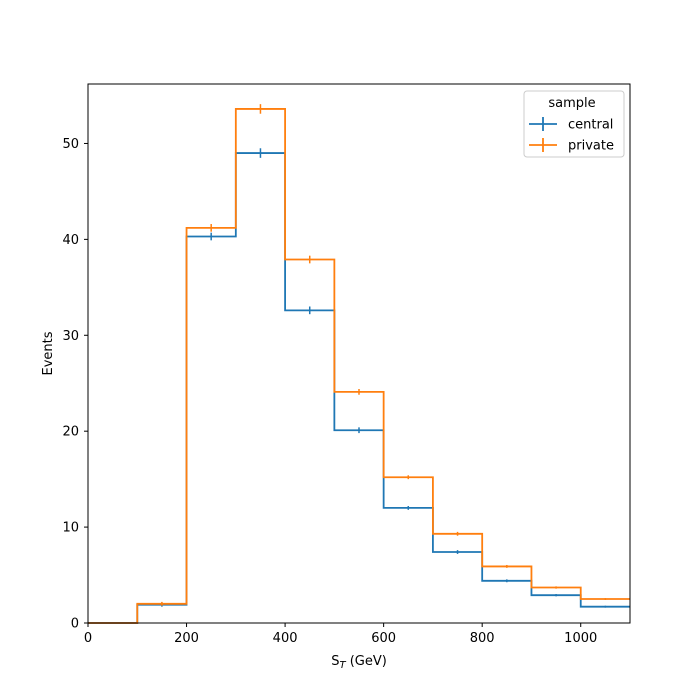  I want to click on legend-box, so click(574, 124).